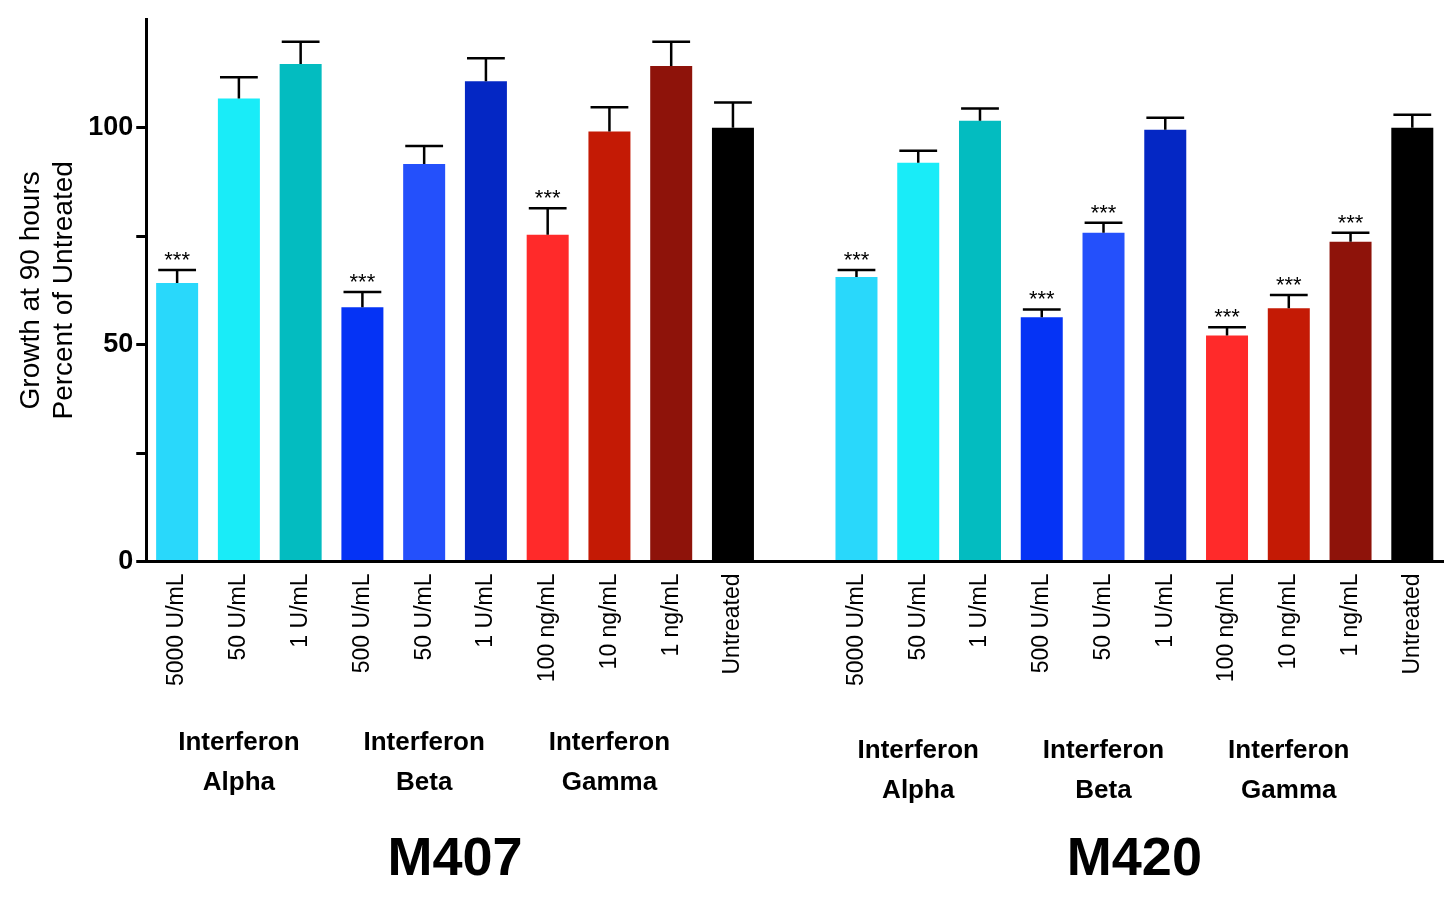  What do you see at coordinates (1134, 856) in the screenshot?
I see `text: M420` at bounding box center [1134, 856].